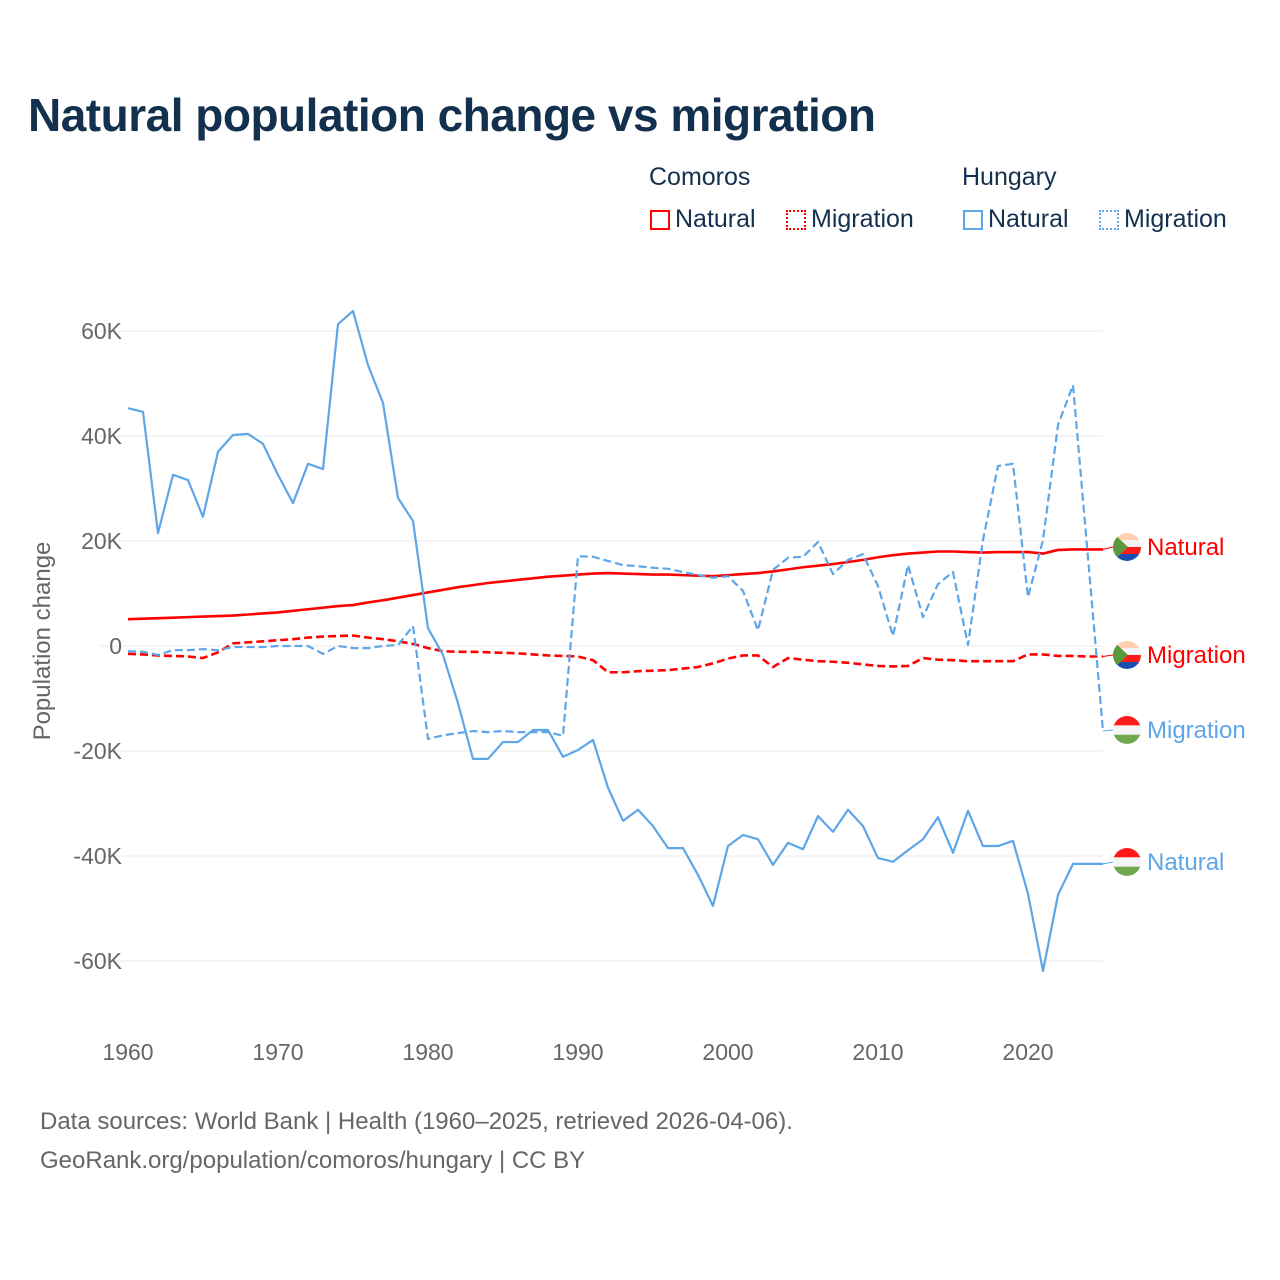  Describe the element at coordinates (577, 1052) in the screenshot. I see `x-tick-label: 1990` at that location.